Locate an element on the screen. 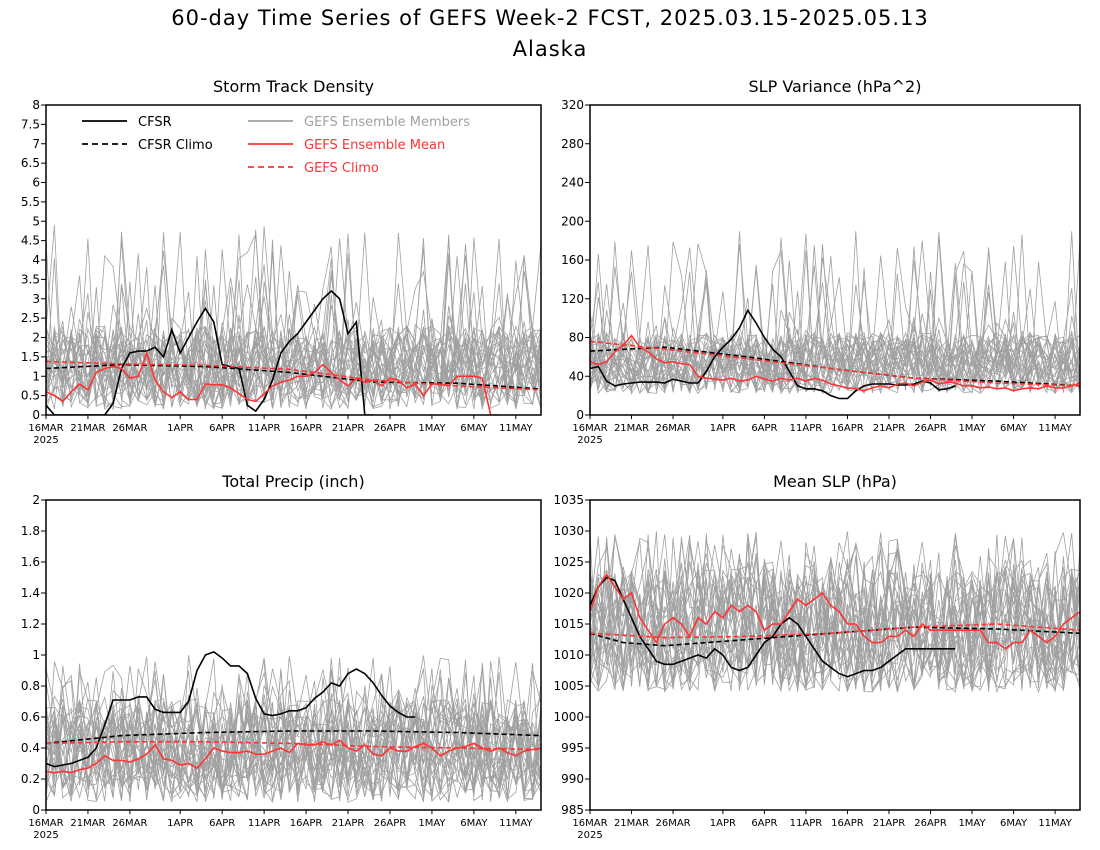  series-gefs-climo is located at coordinates (293, 745).